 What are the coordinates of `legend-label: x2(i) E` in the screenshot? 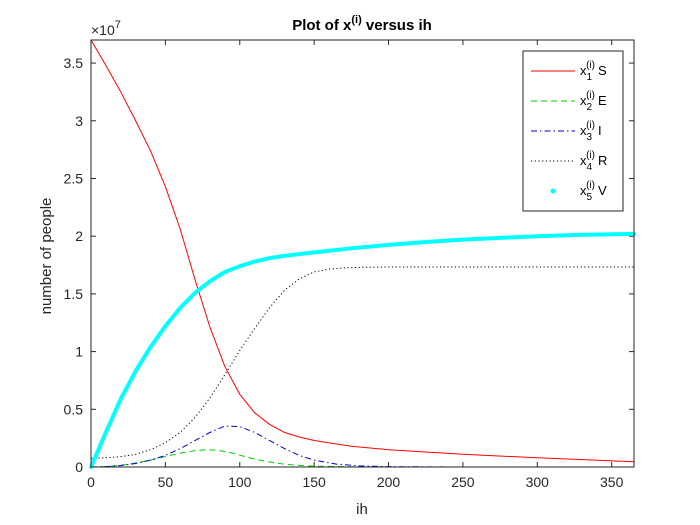 It's located at (593, 101).